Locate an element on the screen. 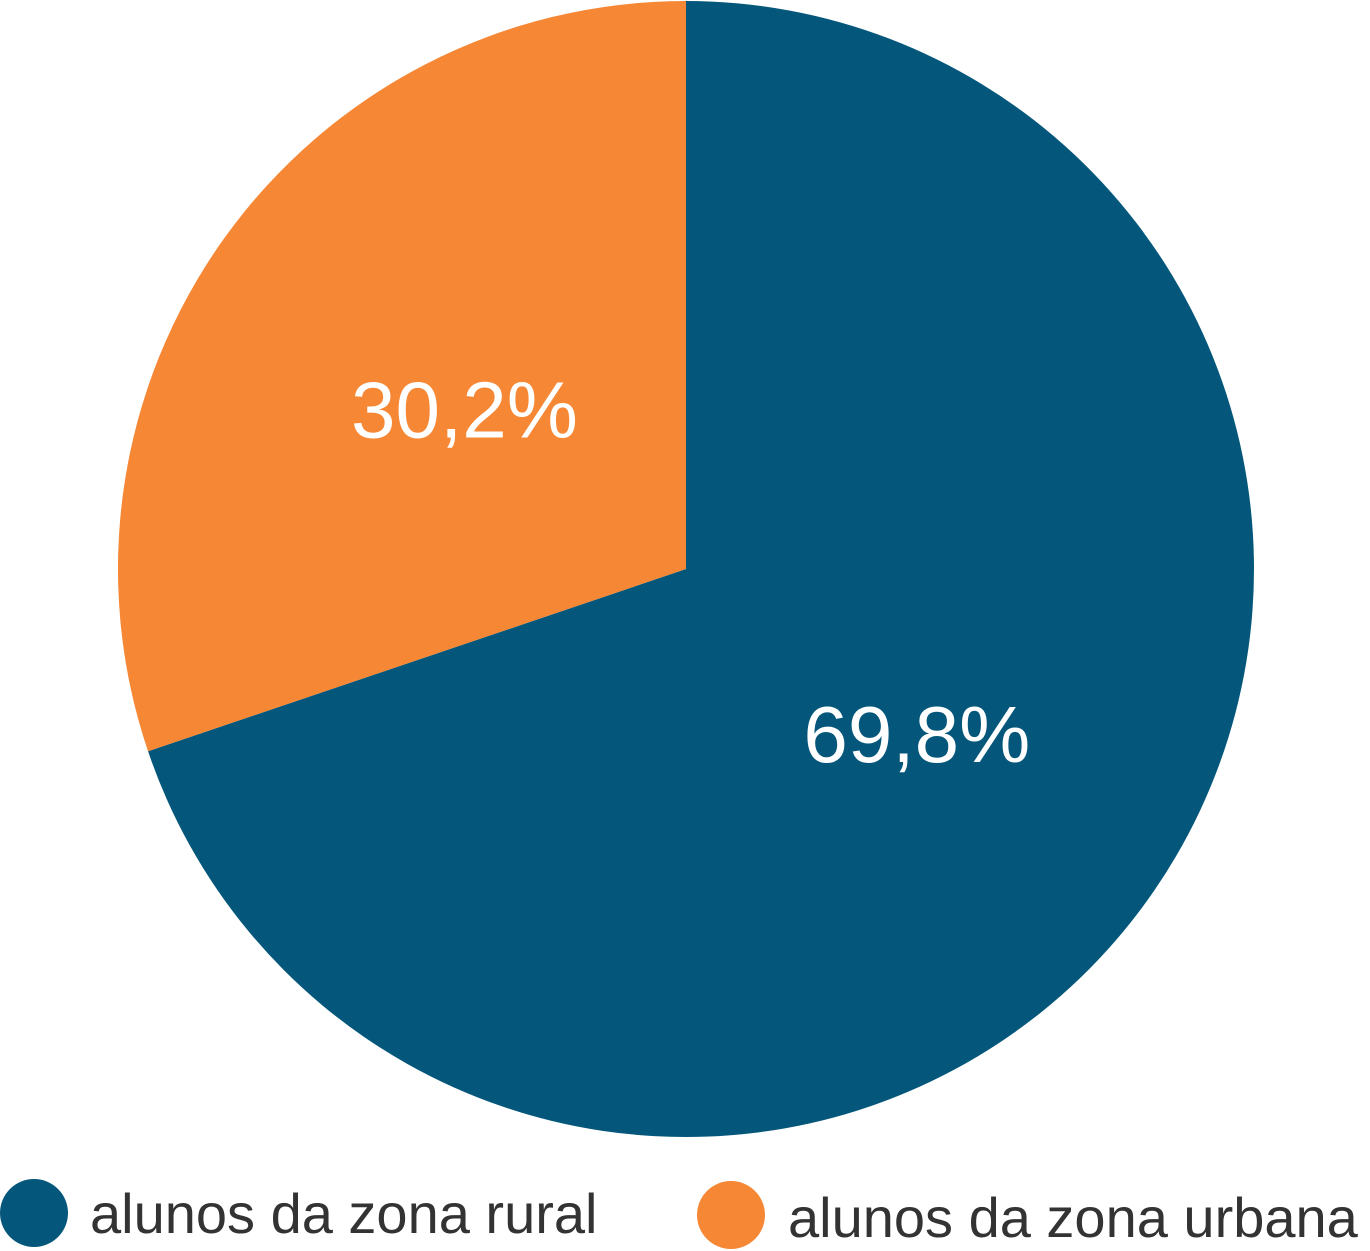 This screenshot has height=1251, width=1370. legend-label-rural: alunos da zona rural is located at coordinates (343, 1213).